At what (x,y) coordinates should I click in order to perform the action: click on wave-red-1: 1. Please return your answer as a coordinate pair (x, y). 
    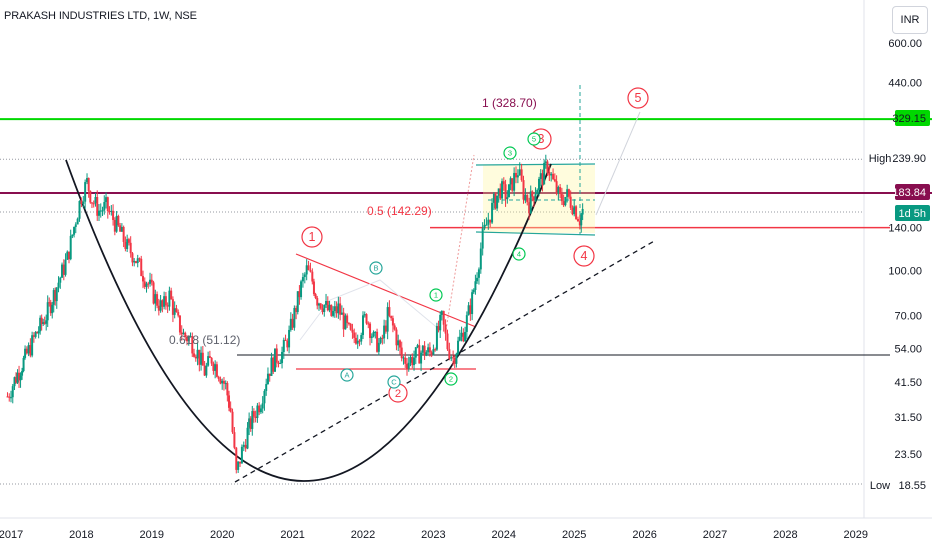
    Looking at the image, I should click on (312, 237).